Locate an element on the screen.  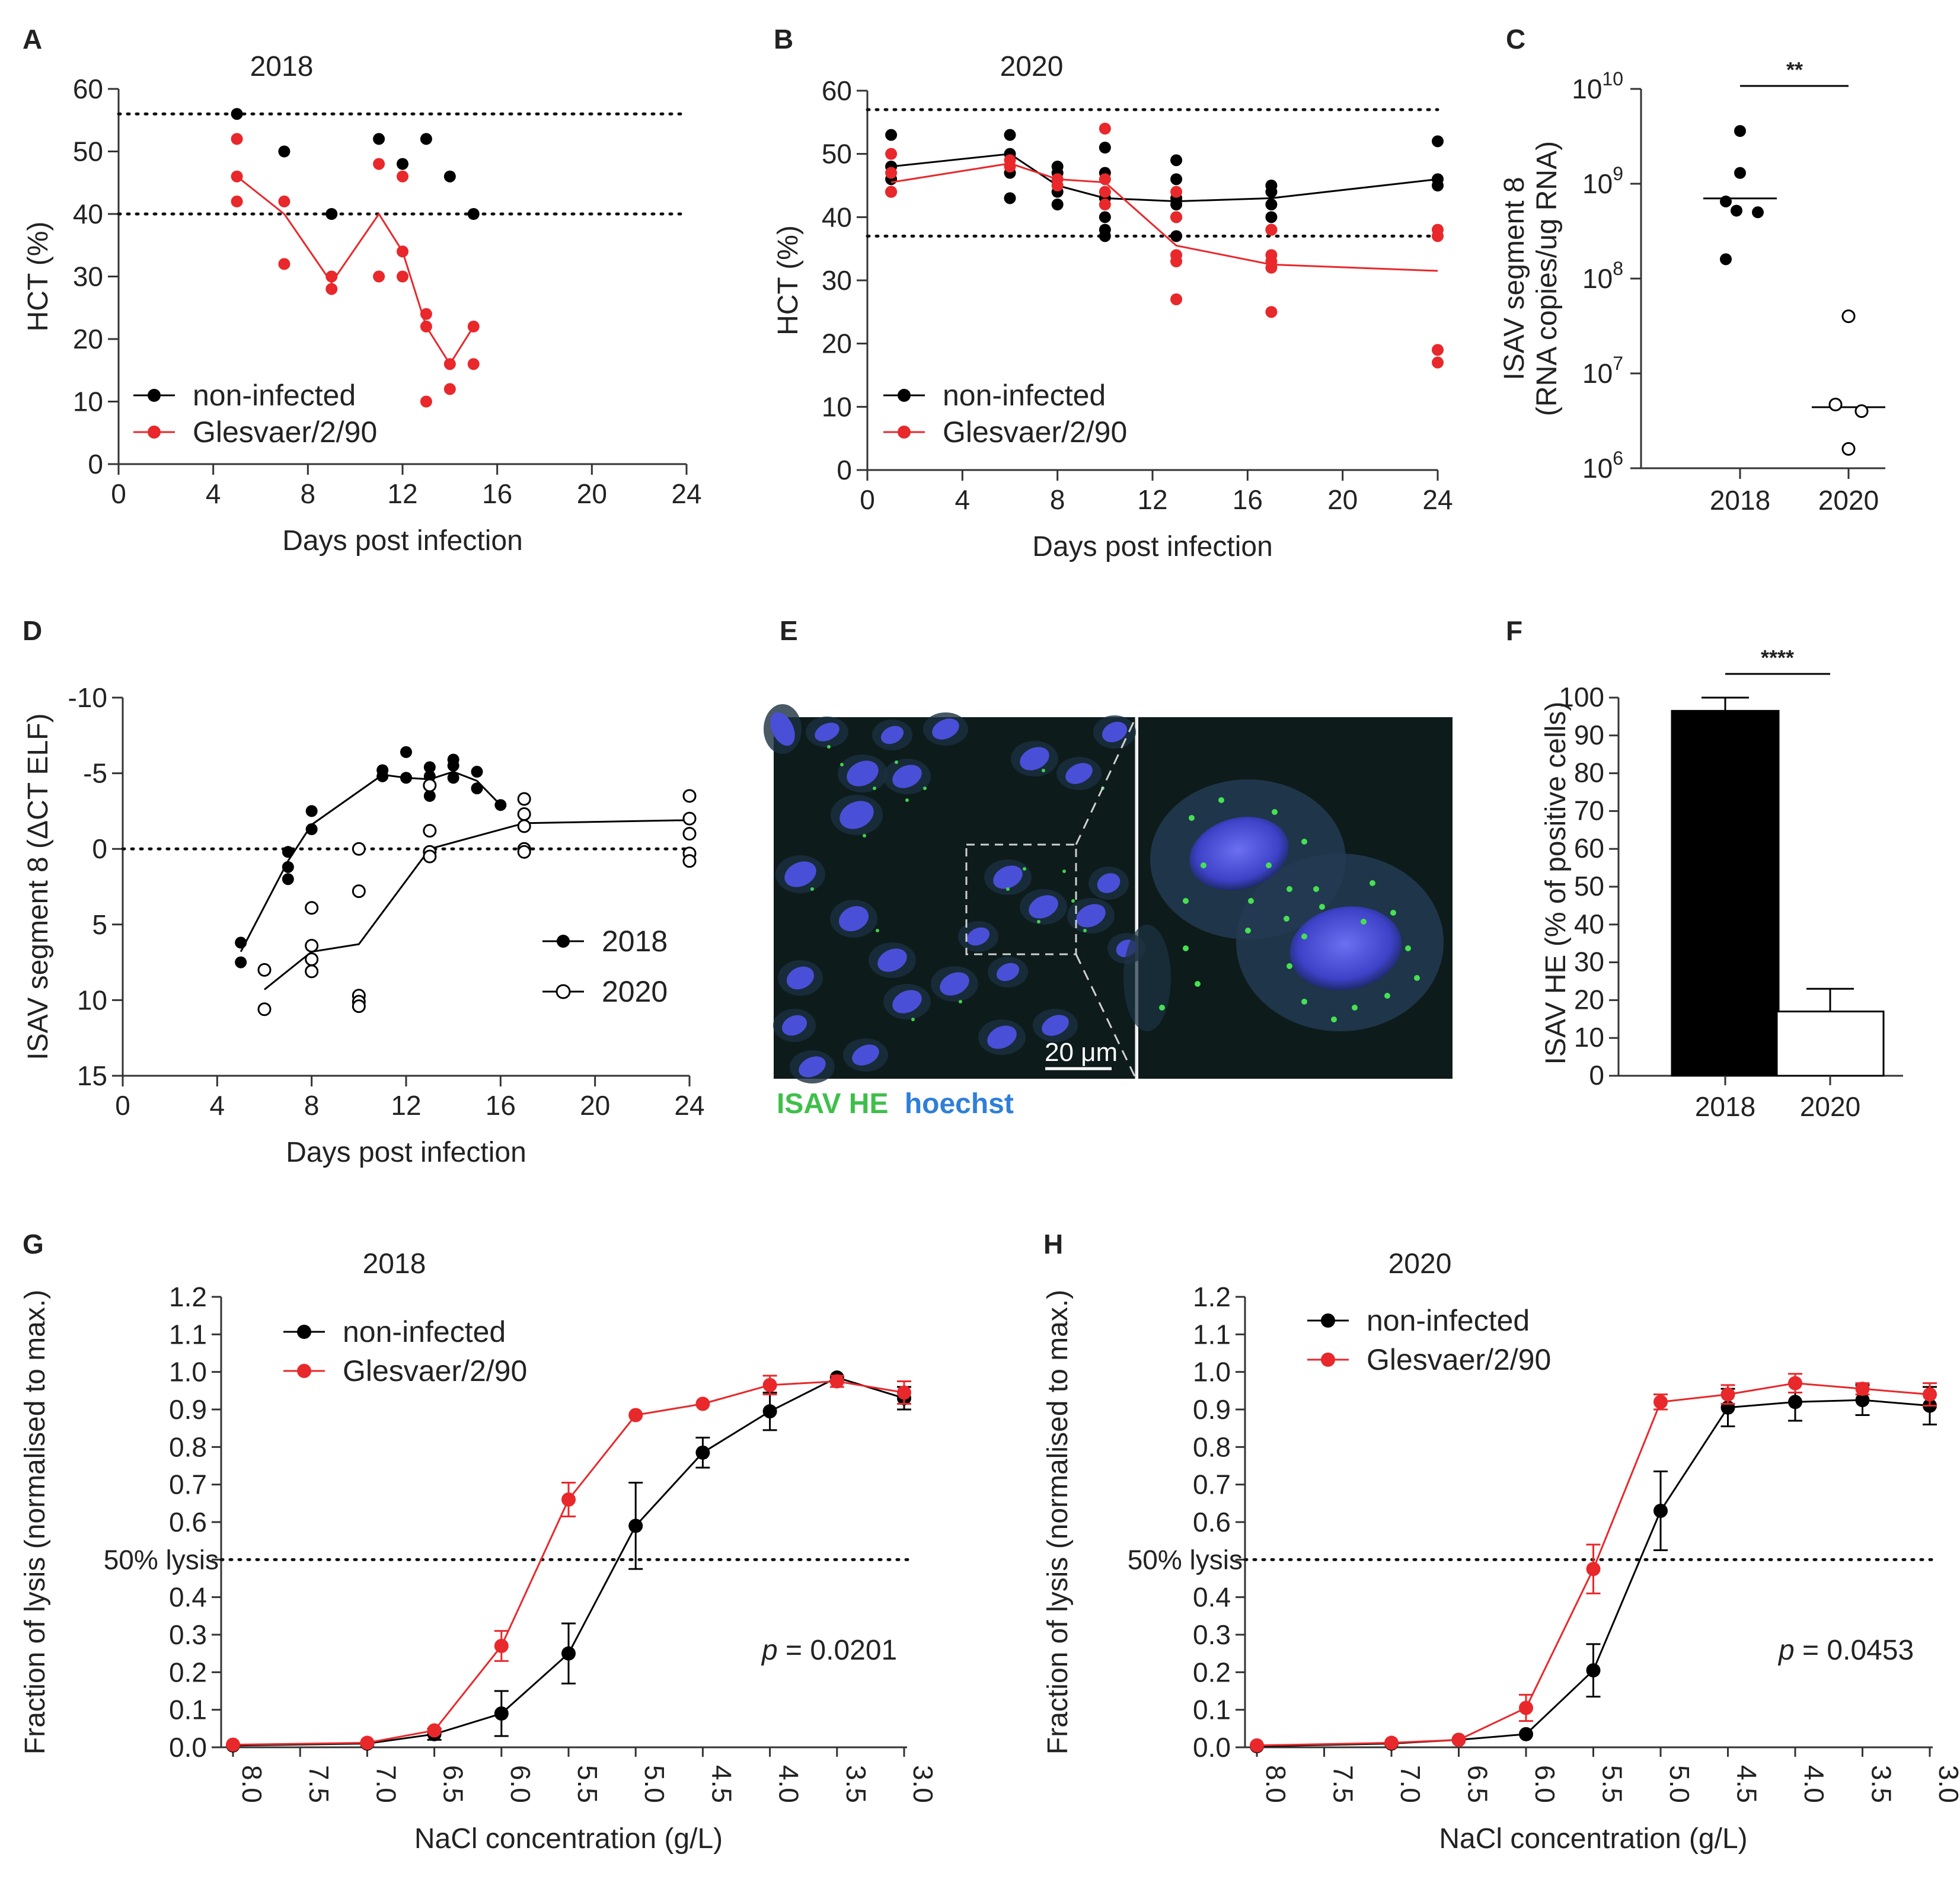
y-tick-label: 20 is located at coordinates (1589, 999).